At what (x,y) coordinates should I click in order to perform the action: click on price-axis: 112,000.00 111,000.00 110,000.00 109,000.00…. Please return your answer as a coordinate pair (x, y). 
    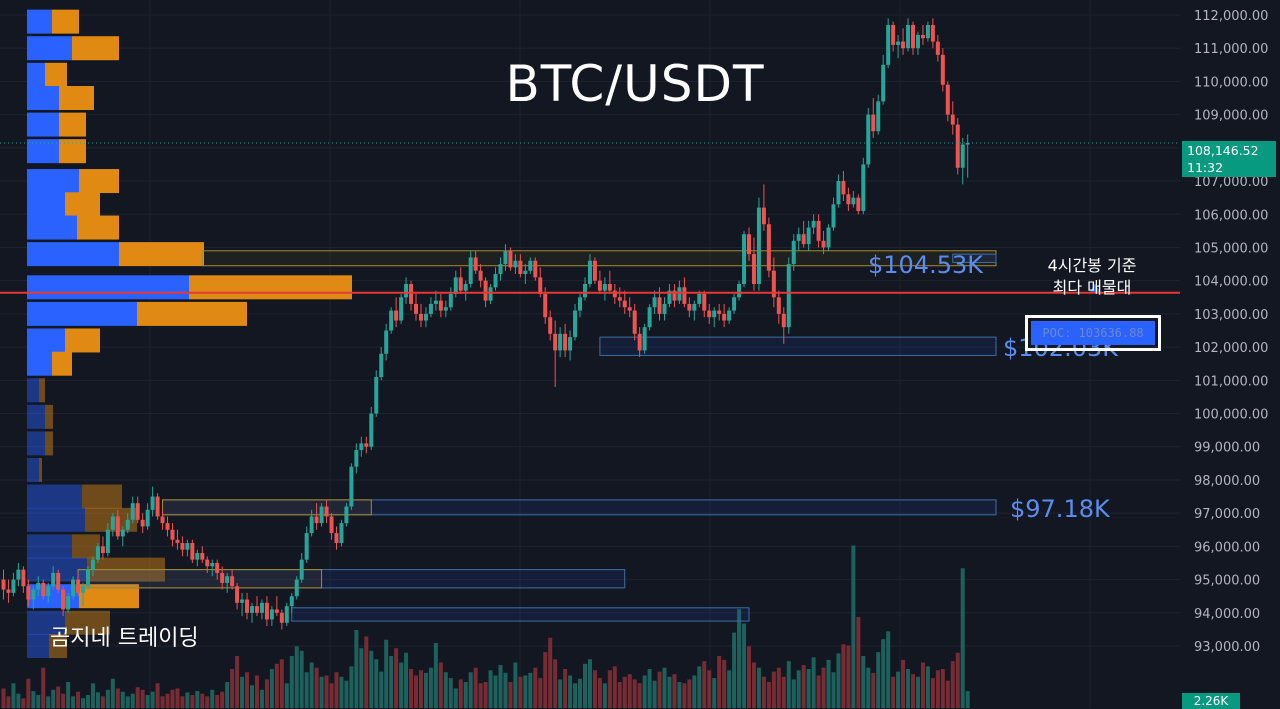
    Looking at the image, I should click on (1231, 332).